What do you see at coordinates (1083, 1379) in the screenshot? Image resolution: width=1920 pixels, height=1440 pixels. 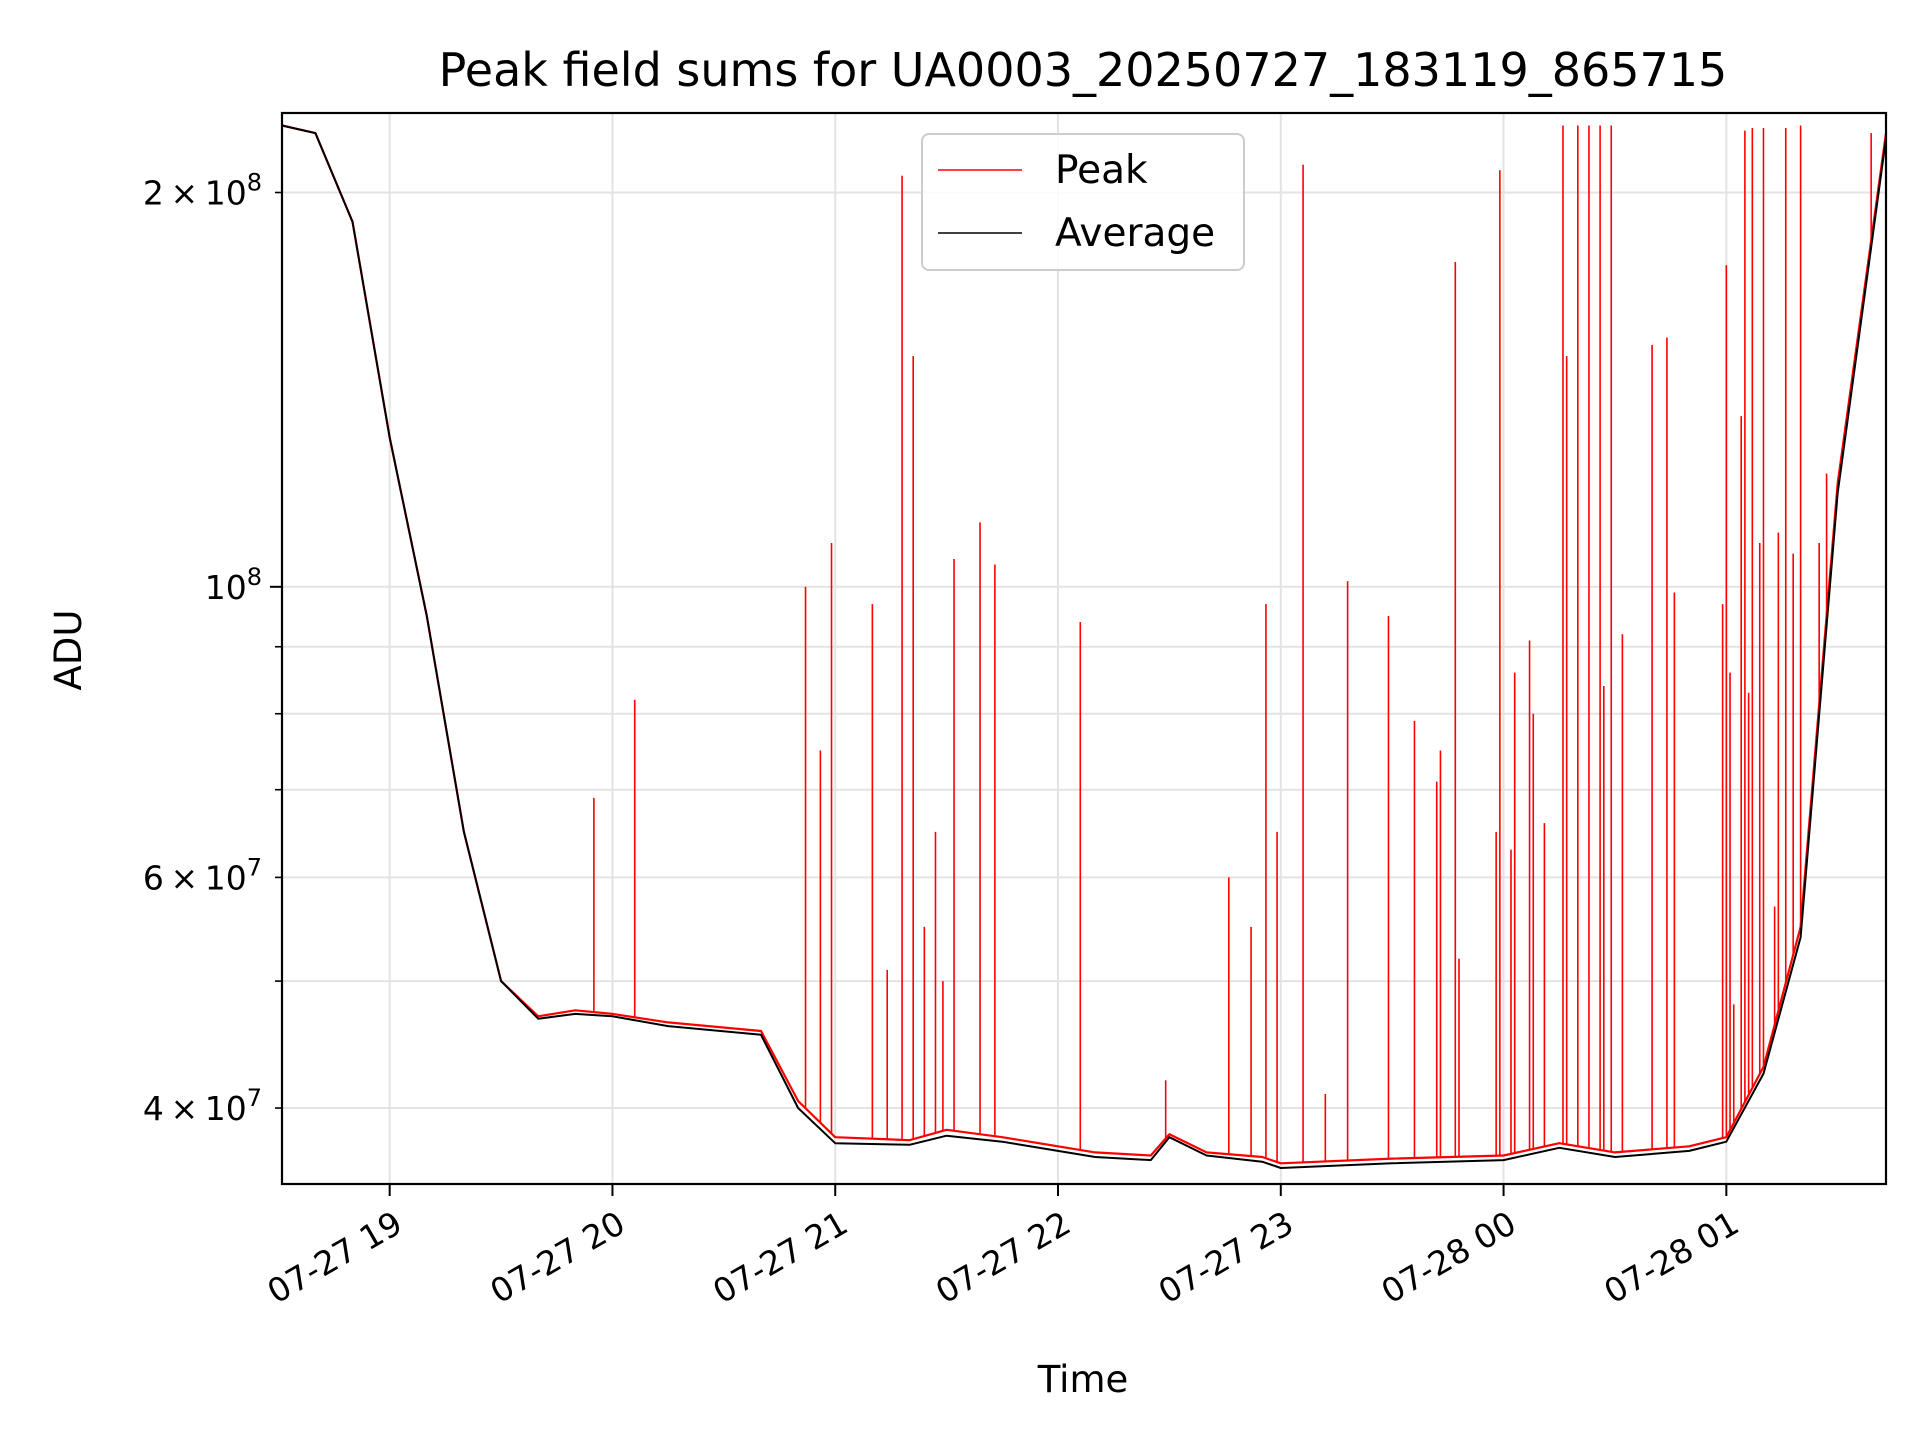 I see `x-axis-label: Time` at bounding box center [1083, 1379].